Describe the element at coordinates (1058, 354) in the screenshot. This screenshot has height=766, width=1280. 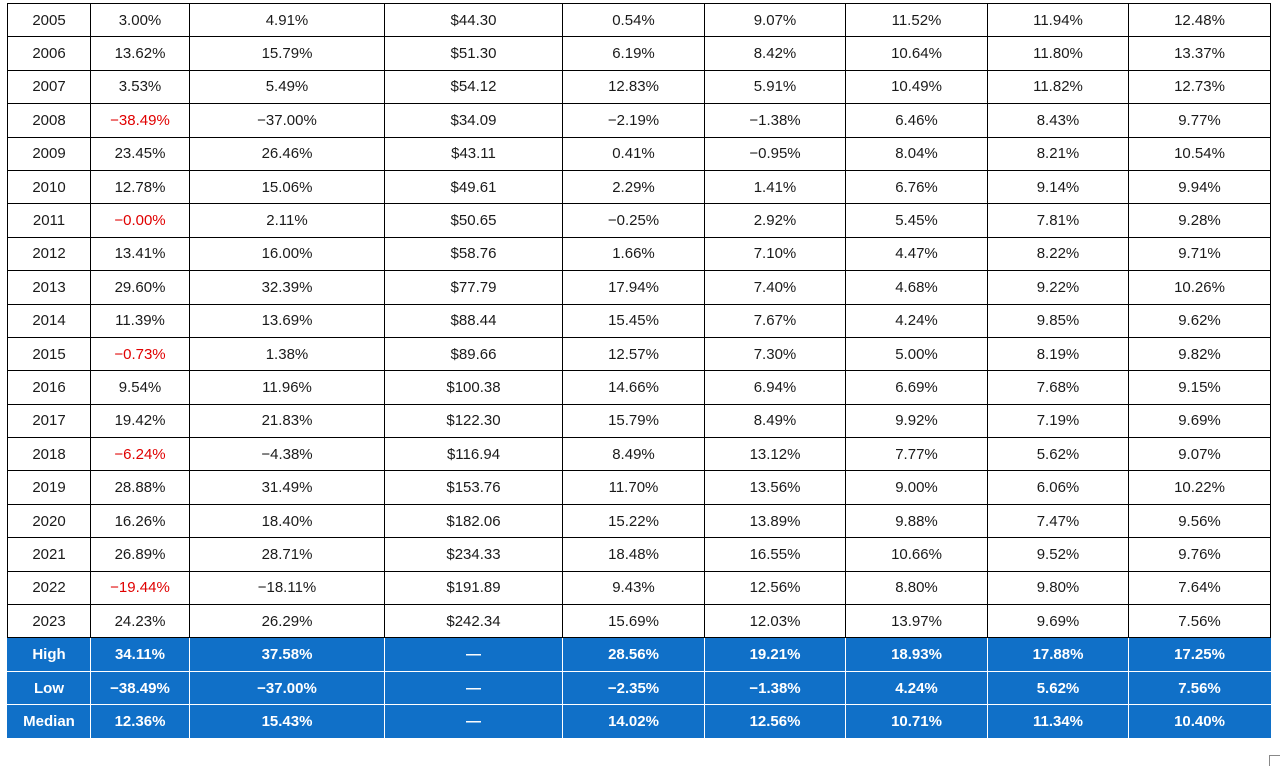
I see `col7-cell: 8.19%` at that location.